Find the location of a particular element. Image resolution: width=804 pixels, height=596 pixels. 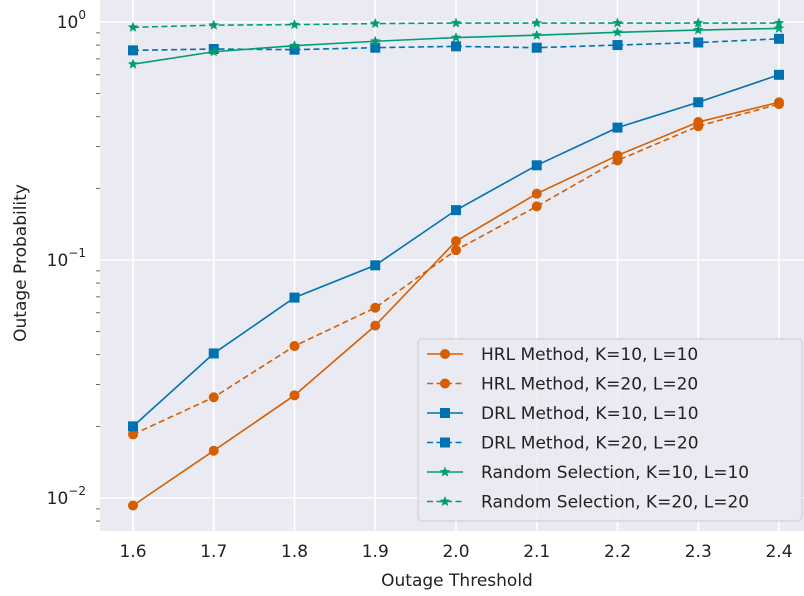

x-tick-label: 1.6 is located at coordinates (132, 552).